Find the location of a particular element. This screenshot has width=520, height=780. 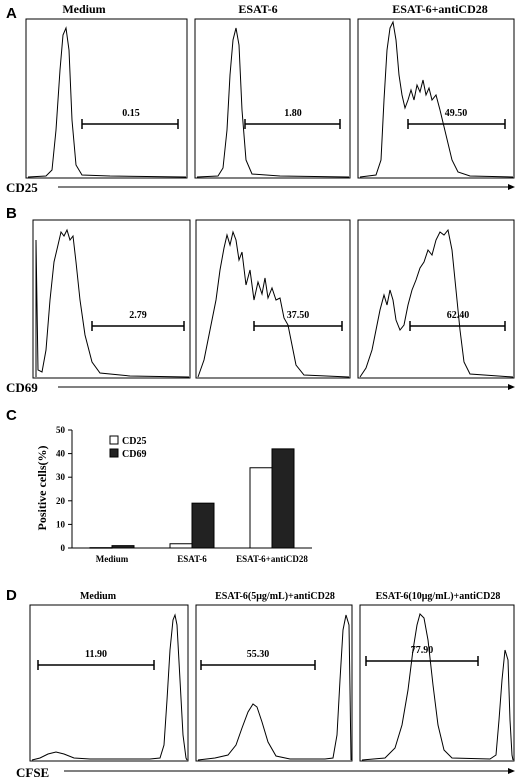

y-tick-label: 50 is located at coordinates (61, 430).